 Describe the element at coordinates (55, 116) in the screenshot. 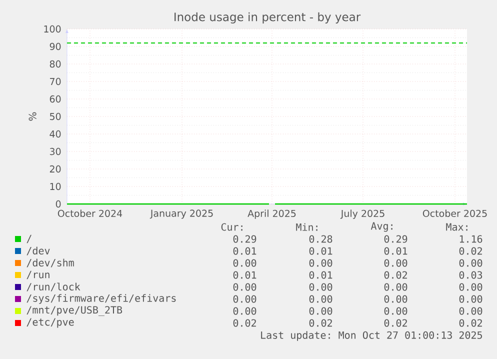

I see `y-tick-label: 50` at that location.